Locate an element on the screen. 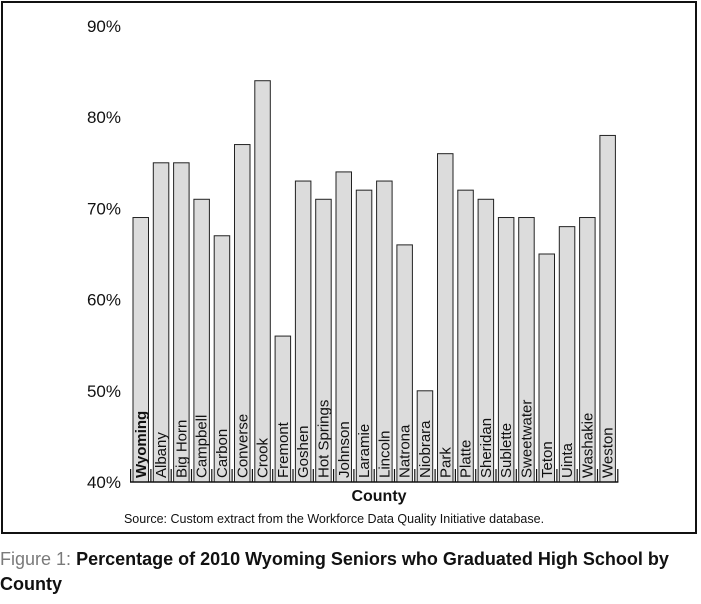 The height and width of the screenshot is (604, 701). y-tick-label: 80% is located at coordinates (104, 117).